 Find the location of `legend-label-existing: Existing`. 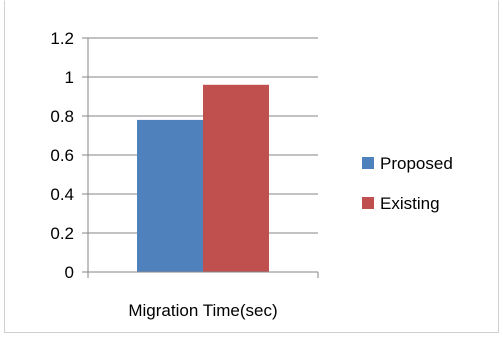

legend-label-existing: Existing is located at coordinates (410, 203).